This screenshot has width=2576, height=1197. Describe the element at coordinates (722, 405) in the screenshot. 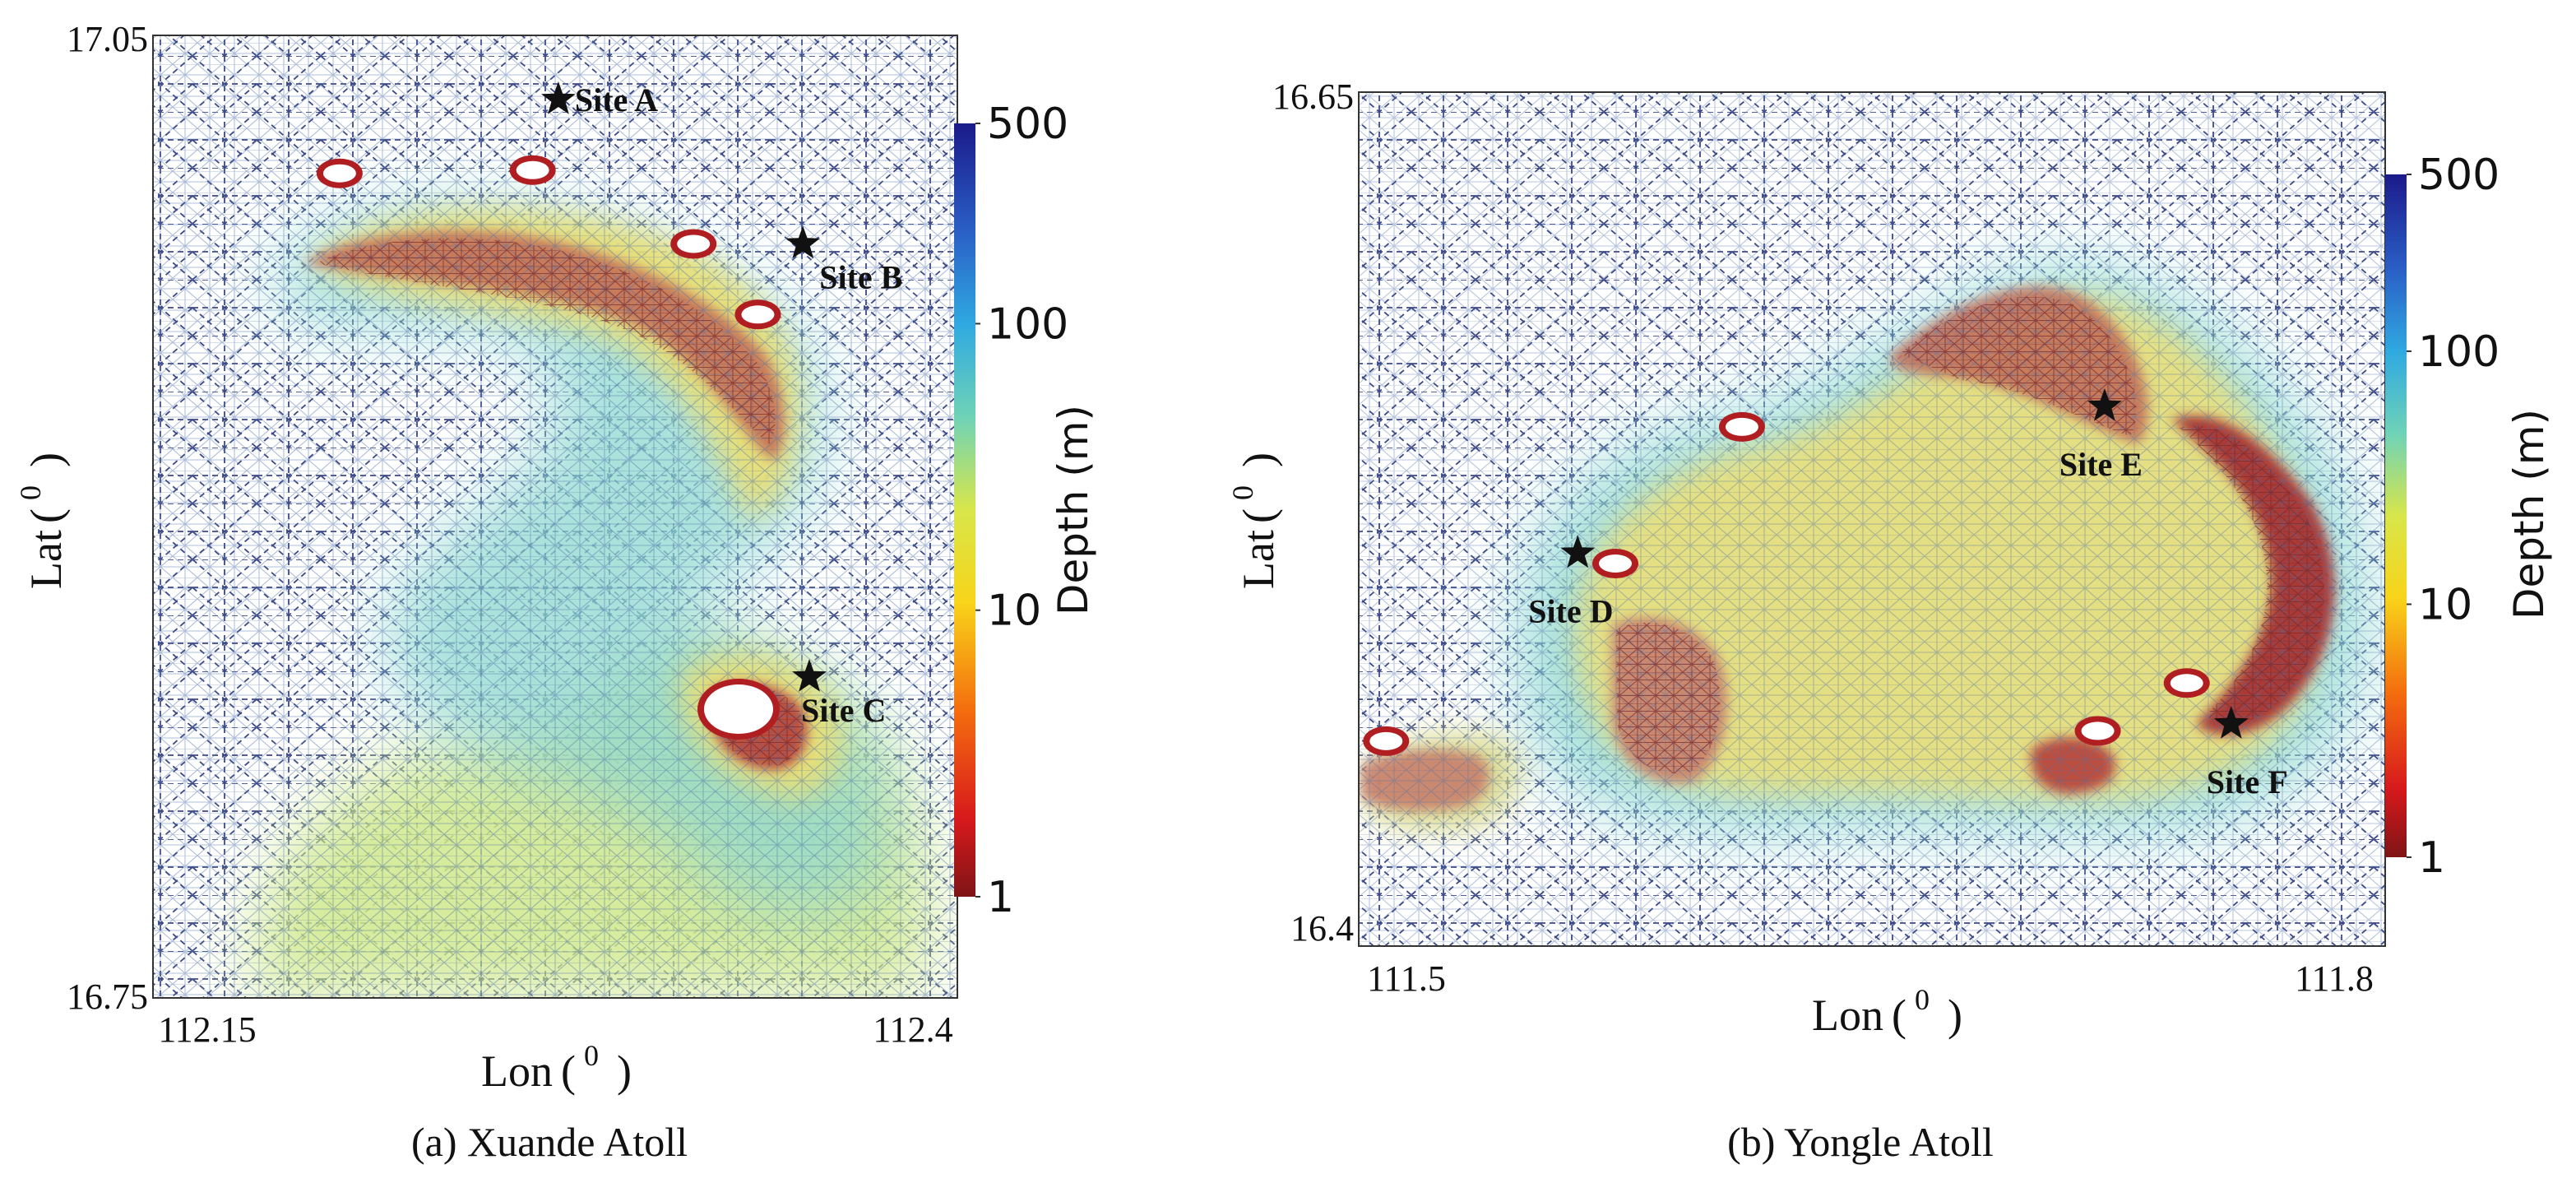

I see `panel-a-sites: Site A Site B Site C` at that location.